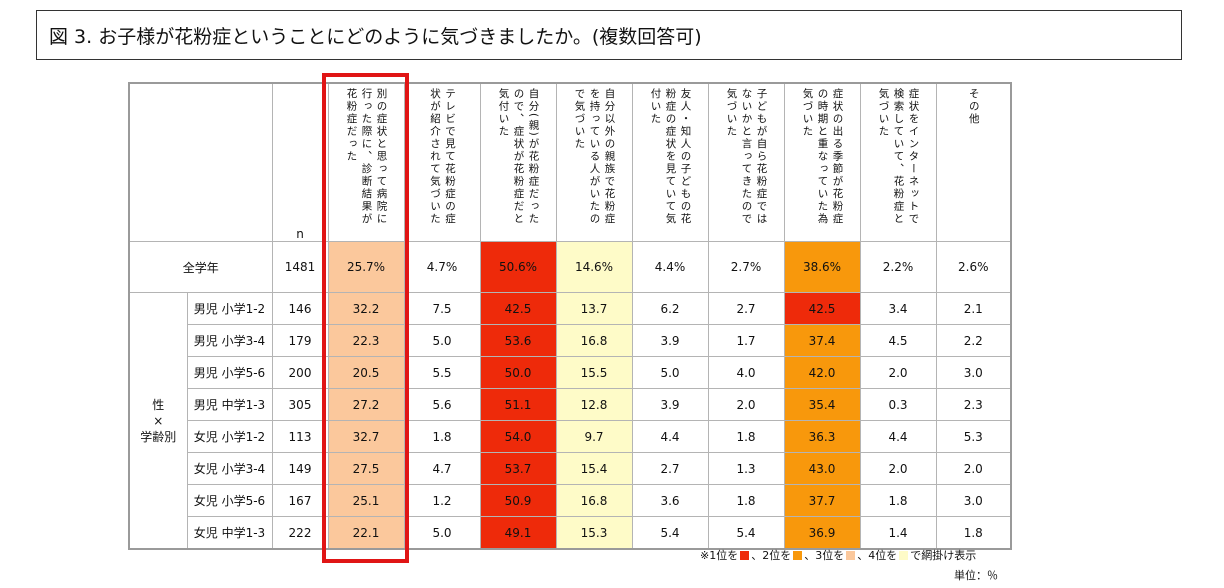  What do you see at coordinates (518, 468) in the screenshot?
I see `row-value: 53.7` at bounding box center [518, 468].